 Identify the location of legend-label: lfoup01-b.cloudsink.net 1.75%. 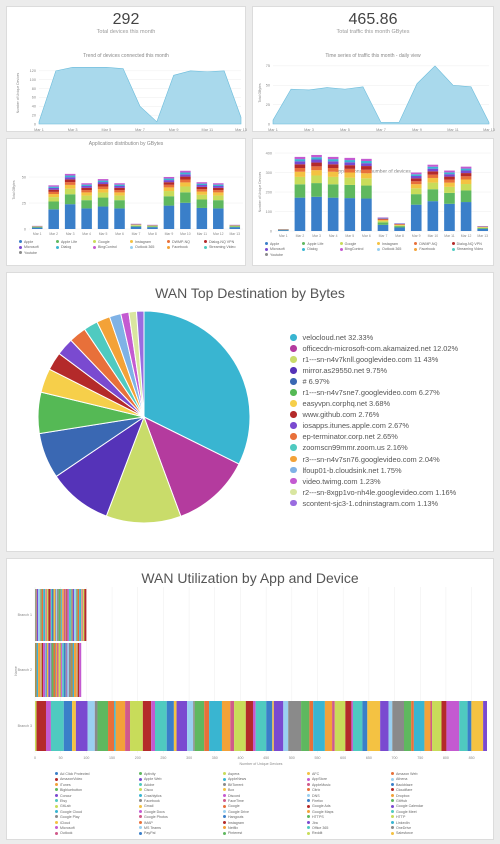
(352, 470).